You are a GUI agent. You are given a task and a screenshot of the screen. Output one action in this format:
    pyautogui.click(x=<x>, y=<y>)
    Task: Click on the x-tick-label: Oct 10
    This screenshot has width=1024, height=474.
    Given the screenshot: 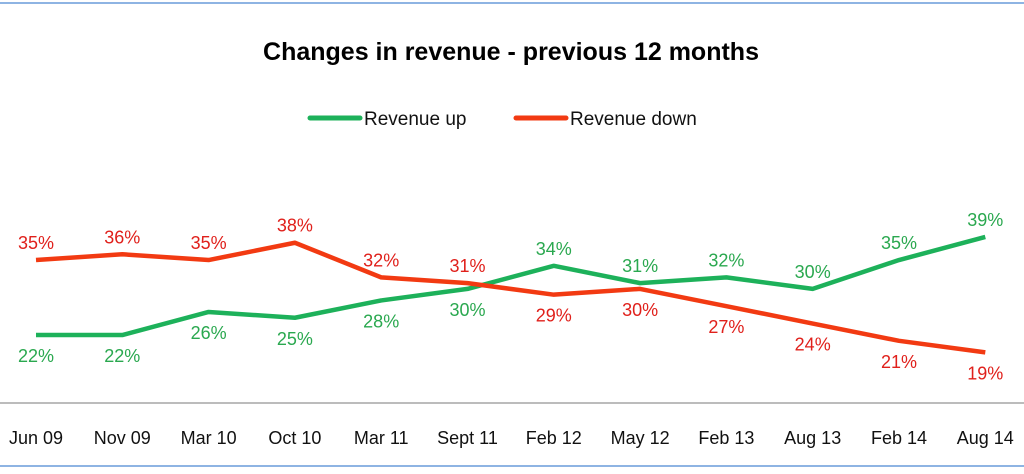 What is the action you would take?
    pyautogui.click(x=294, y=438)
    